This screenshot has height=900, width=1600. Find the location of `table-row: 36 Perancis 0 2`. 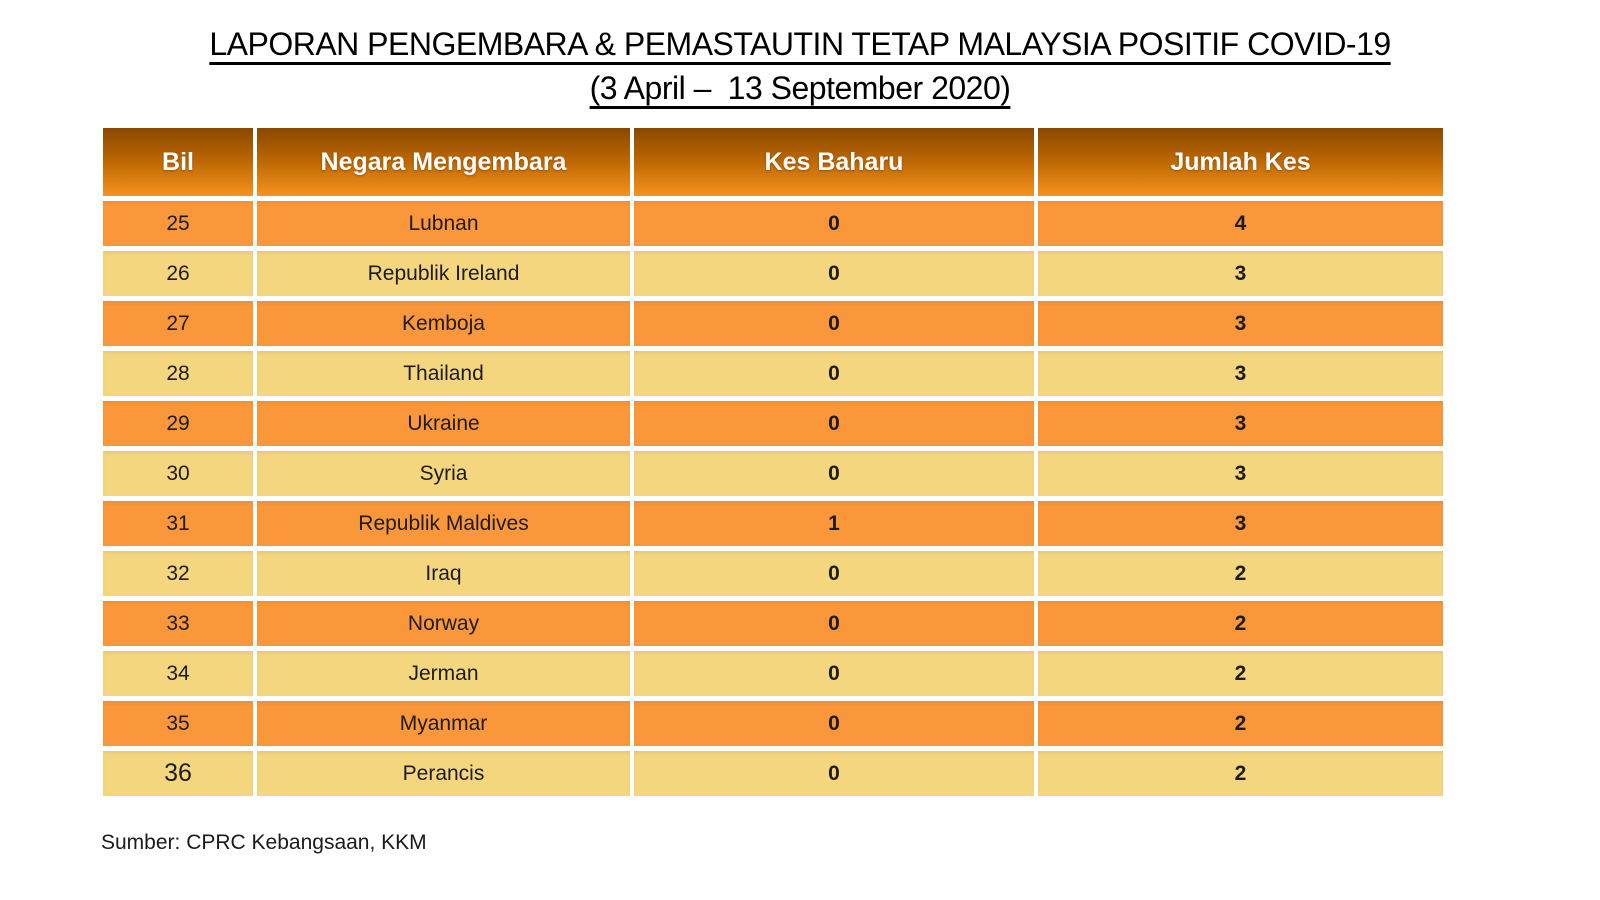

table-row: 36 Perancis 0 2 is located at coordinates (773, 773).